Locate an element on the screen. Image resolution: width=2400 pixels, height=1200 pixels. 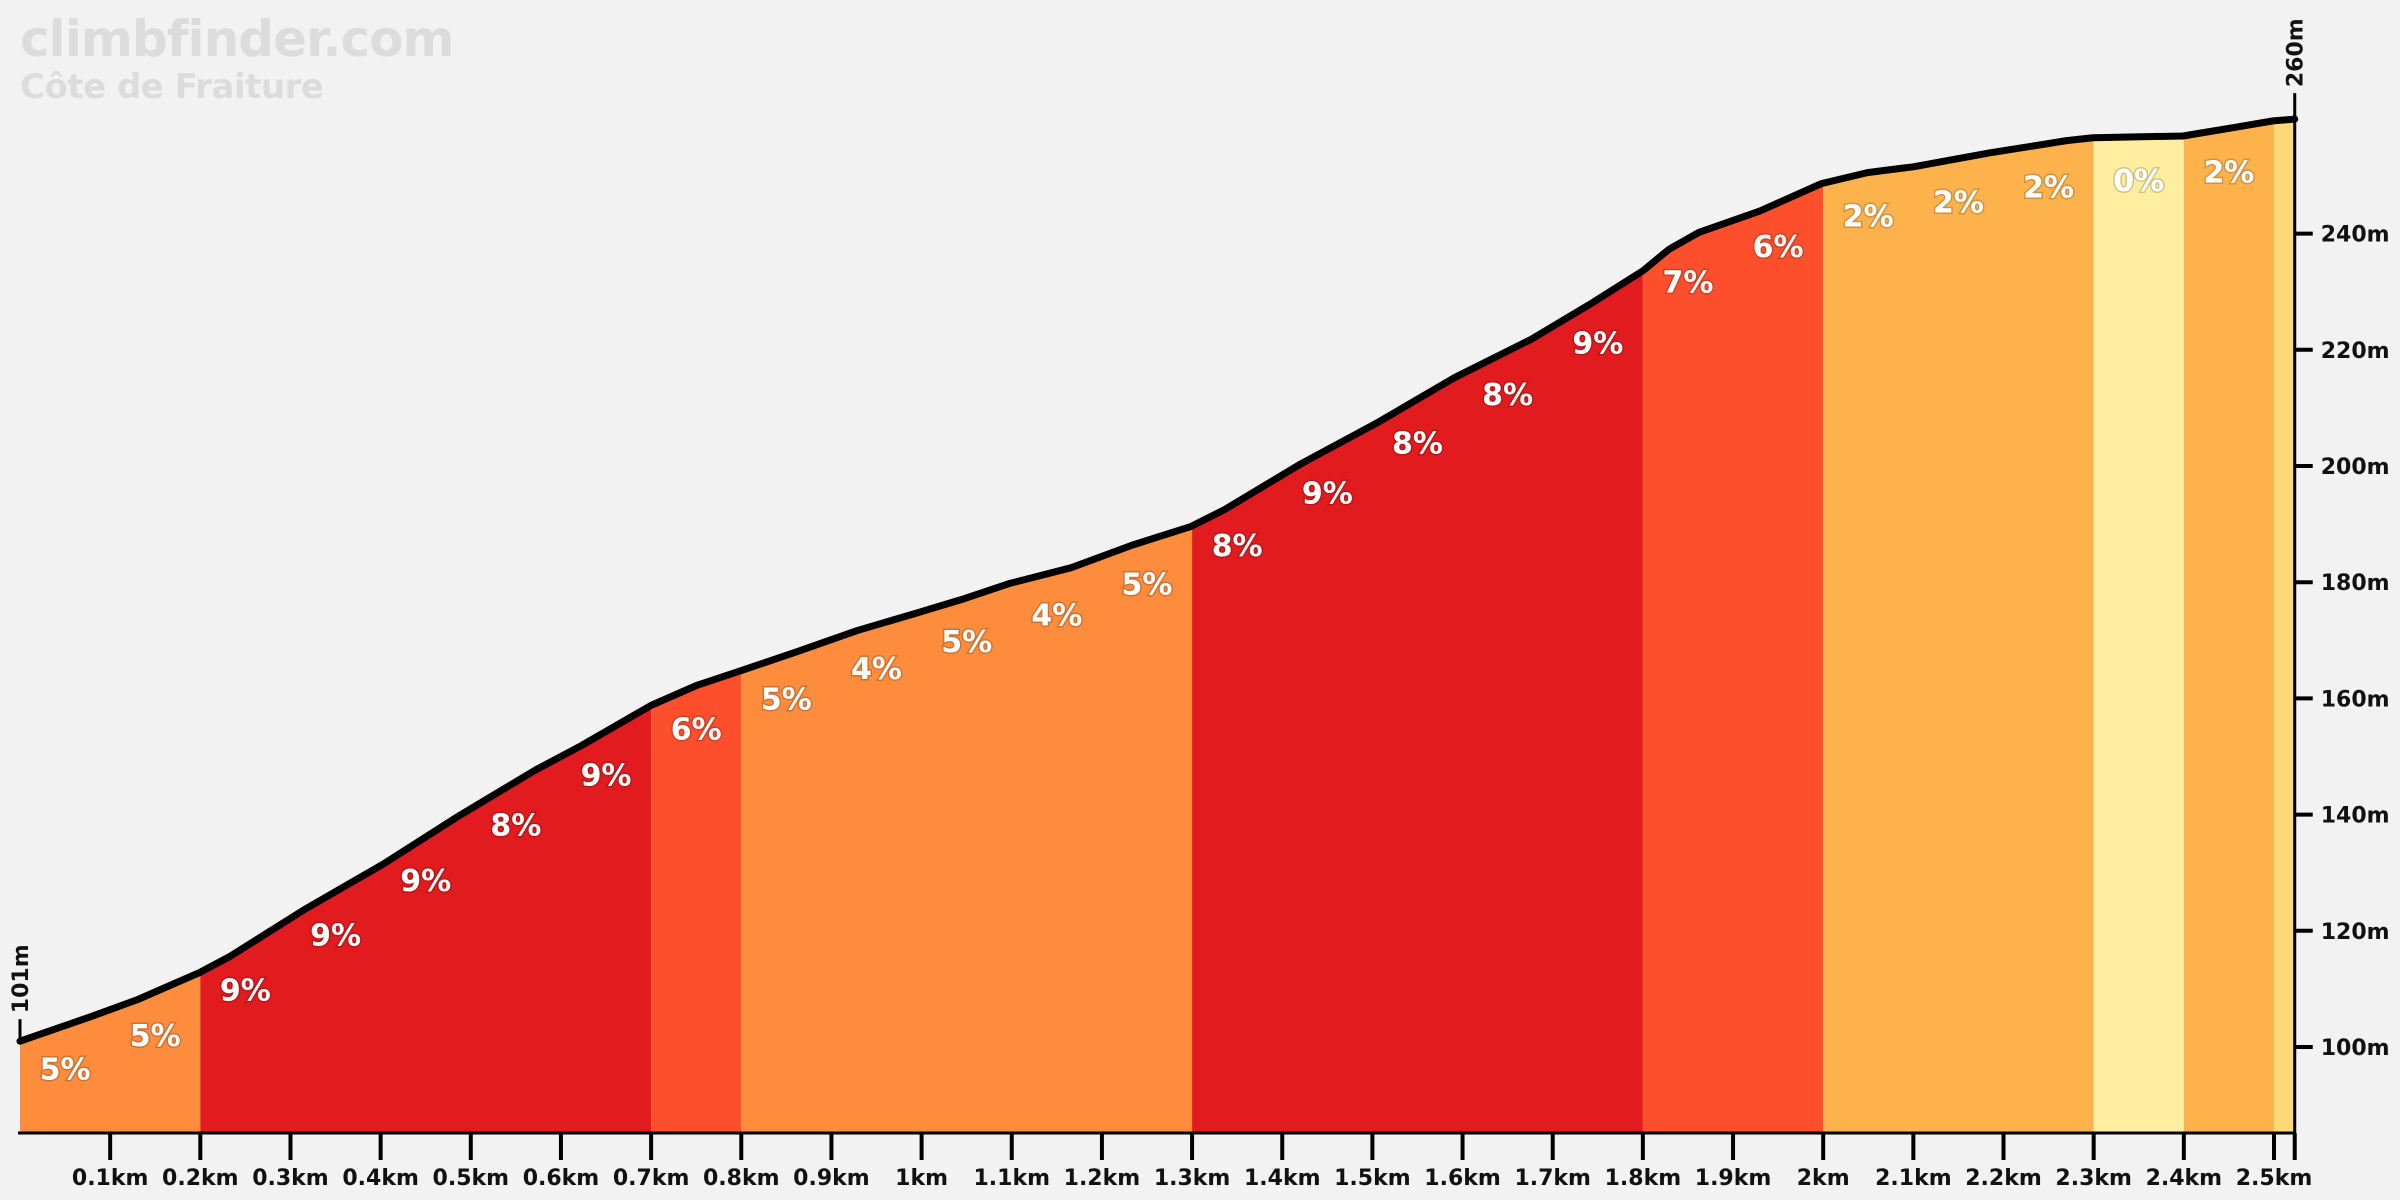
x-tick-label: 1km is located at coordinates (921, 1178).